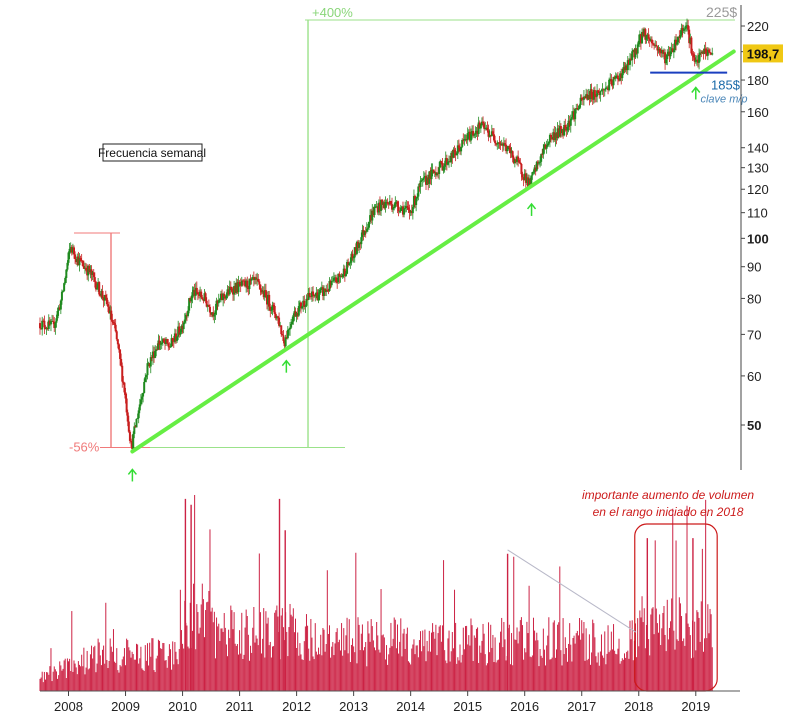 This screenshot has height=725, width=800. What do you see at coordinates (581, 706) in the screenshot?
I see `x-tick-label: 2017` at bounding box center [581, 706].